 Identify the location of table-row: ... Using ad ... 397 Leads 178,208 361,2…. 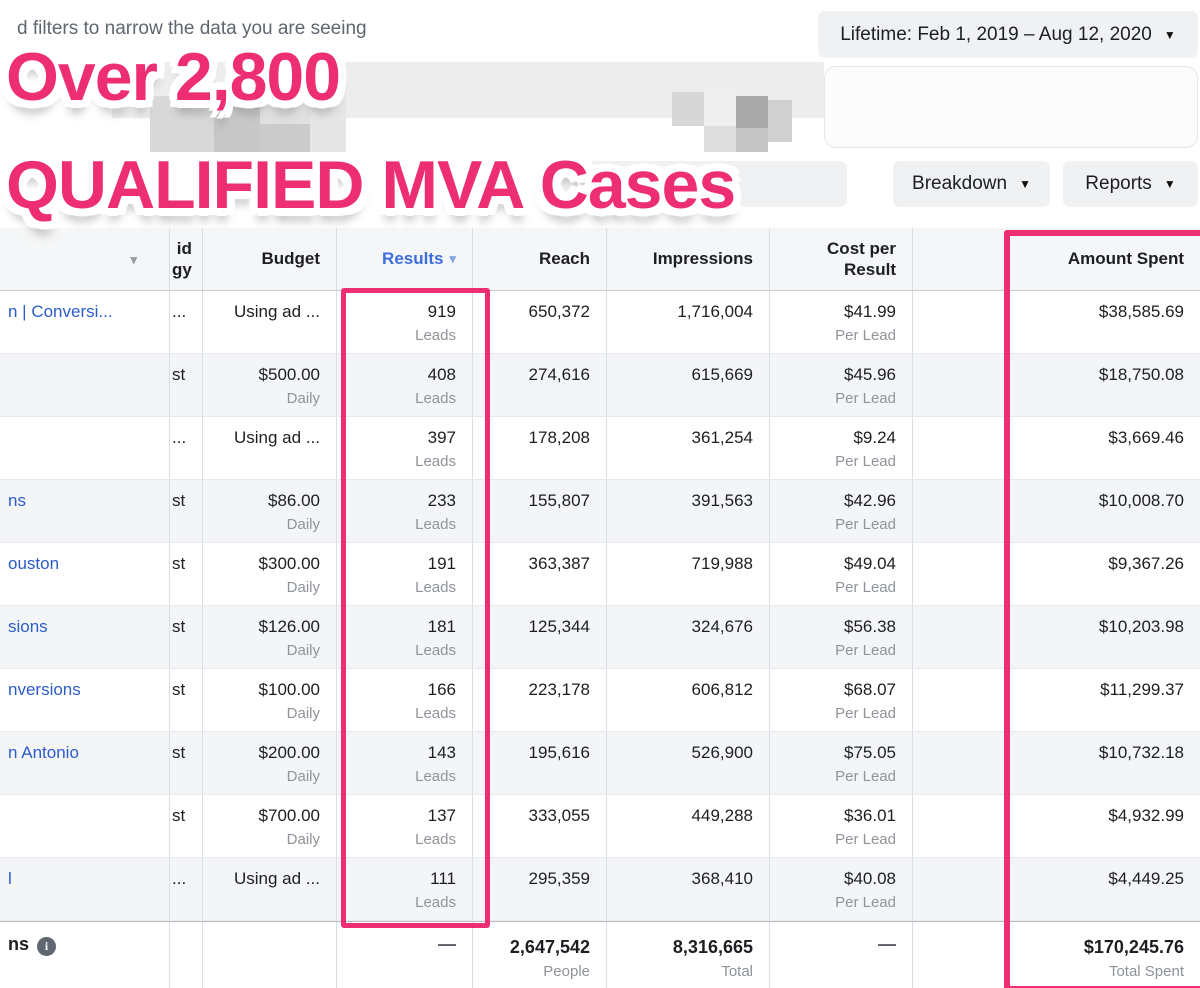
(600, 448).